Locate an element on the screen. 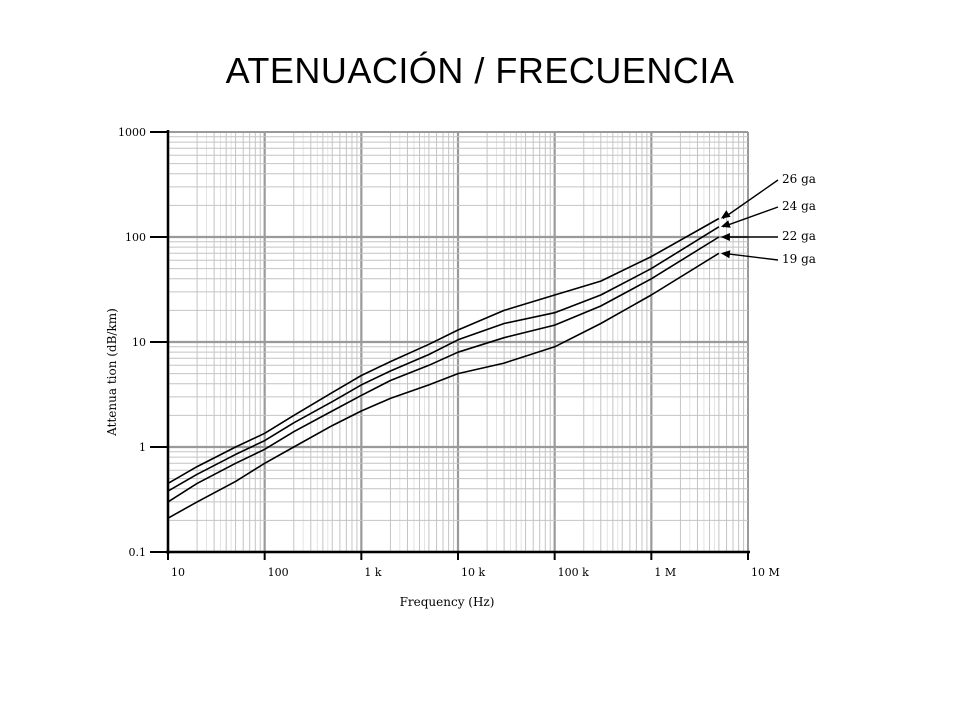 The image size is (960, 720). x-axis-title: Frequency (Hz) is located at coordinates (447, 602).